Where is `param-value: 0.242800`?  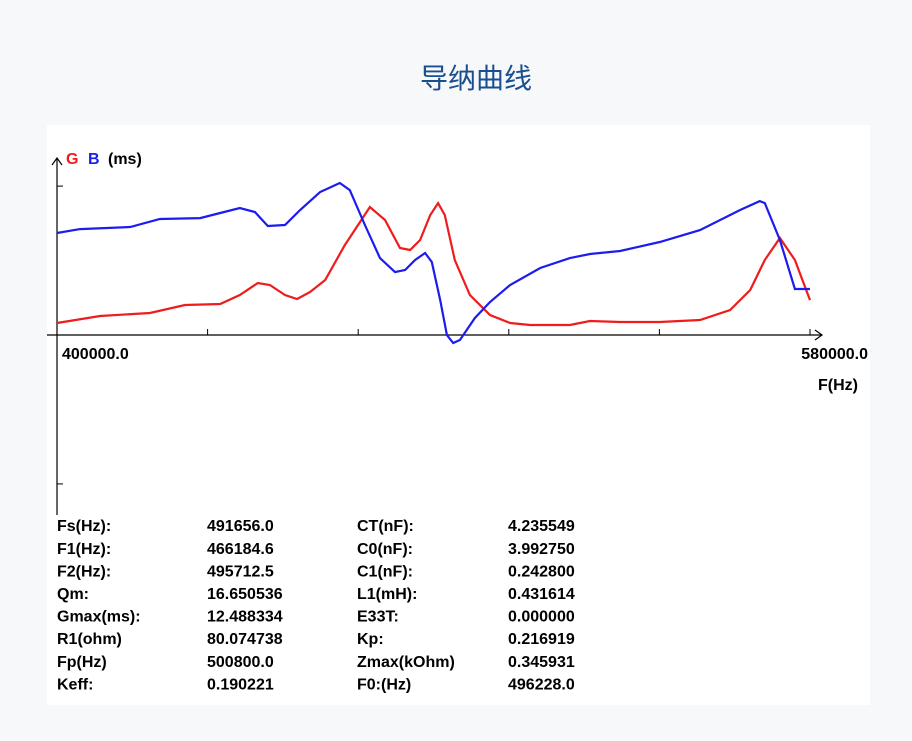 param-value: 0.242800 is located at coordinates (541, 571).